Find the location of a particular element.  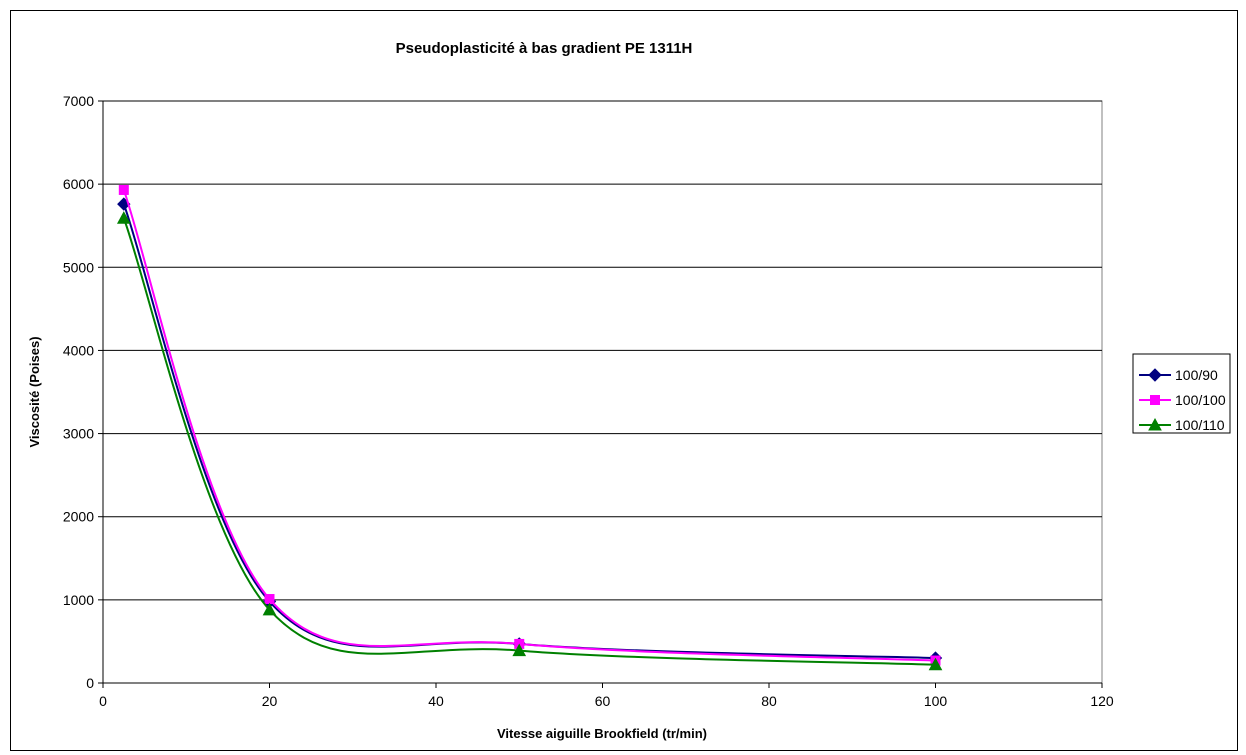

y-tick-label: 5000 is located at coordinates (78, 267).